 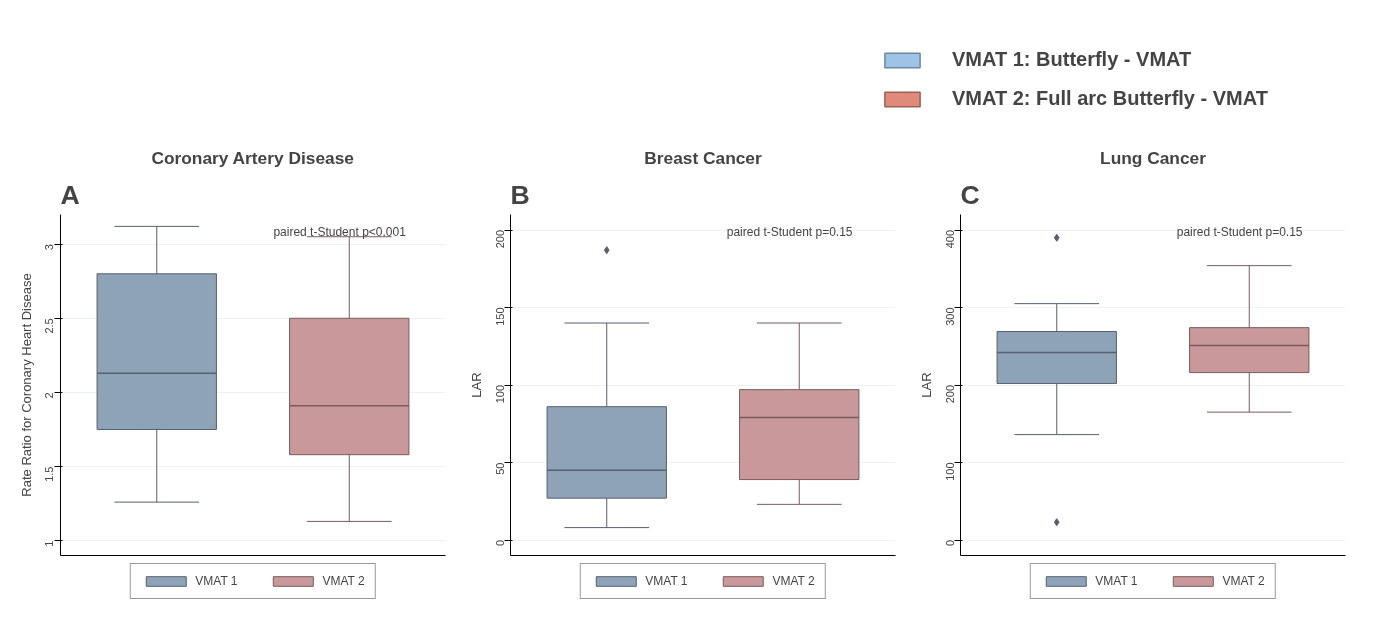 What do you see at coordinates (340, 231) in the screenshot?
I see `annotation: paired t-Student p<0.001` at bounding box center [340, 231].